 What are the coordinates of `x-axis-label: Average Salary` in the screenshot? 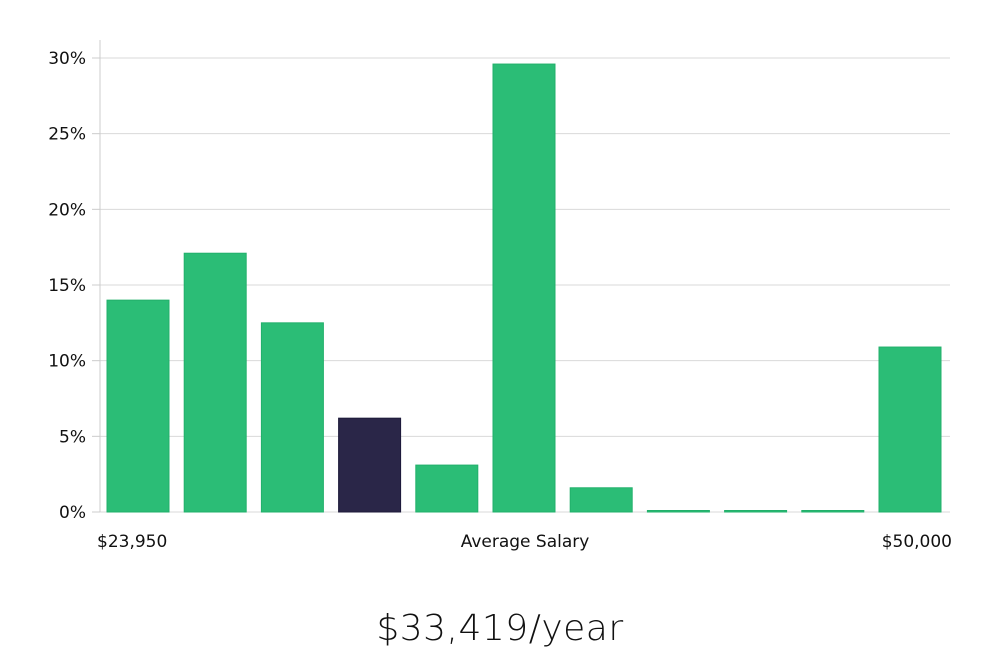 It's located at (525, 542).